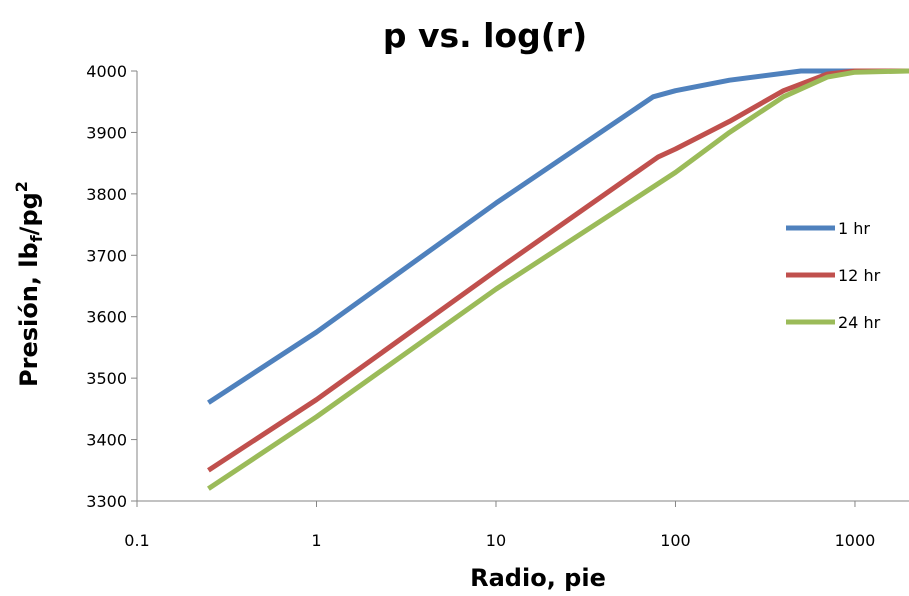  Describe the element at coordinates (106, 501) in the screenshot. I see `y-tick-label: 3300` at that location.